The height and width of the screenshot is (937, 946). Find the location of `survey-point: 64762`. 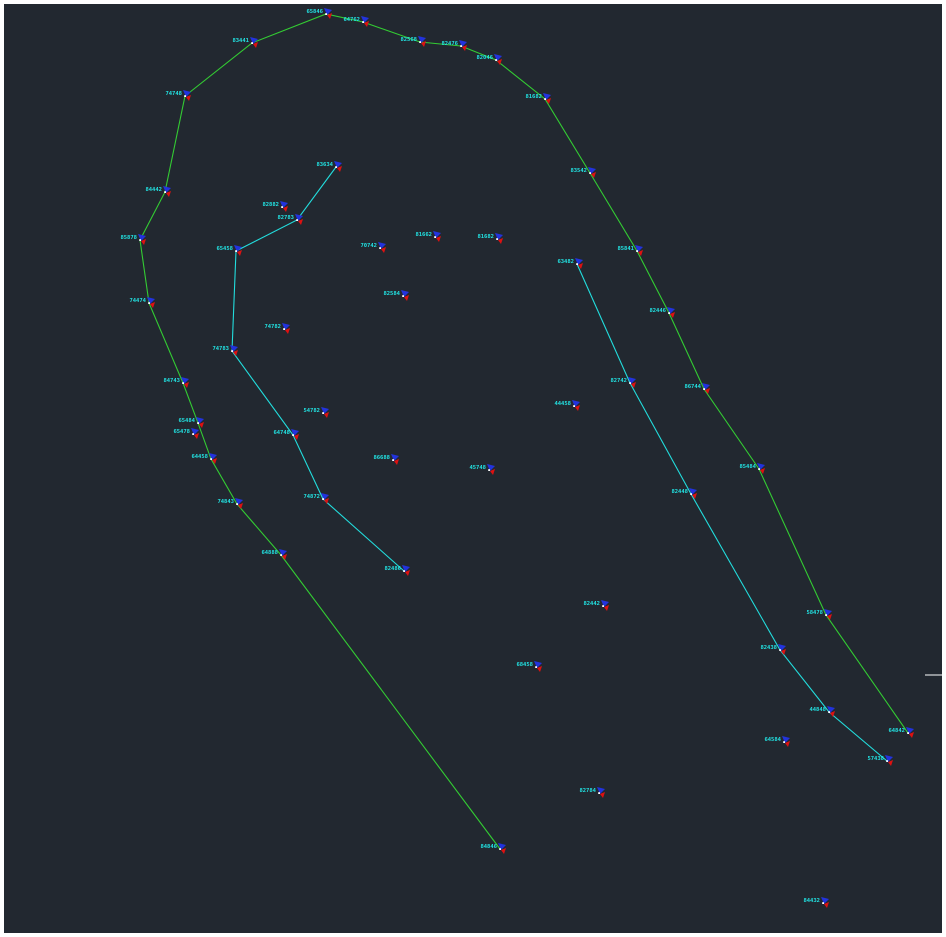

survey-point: 64762 is located at coordinates (356, 21).